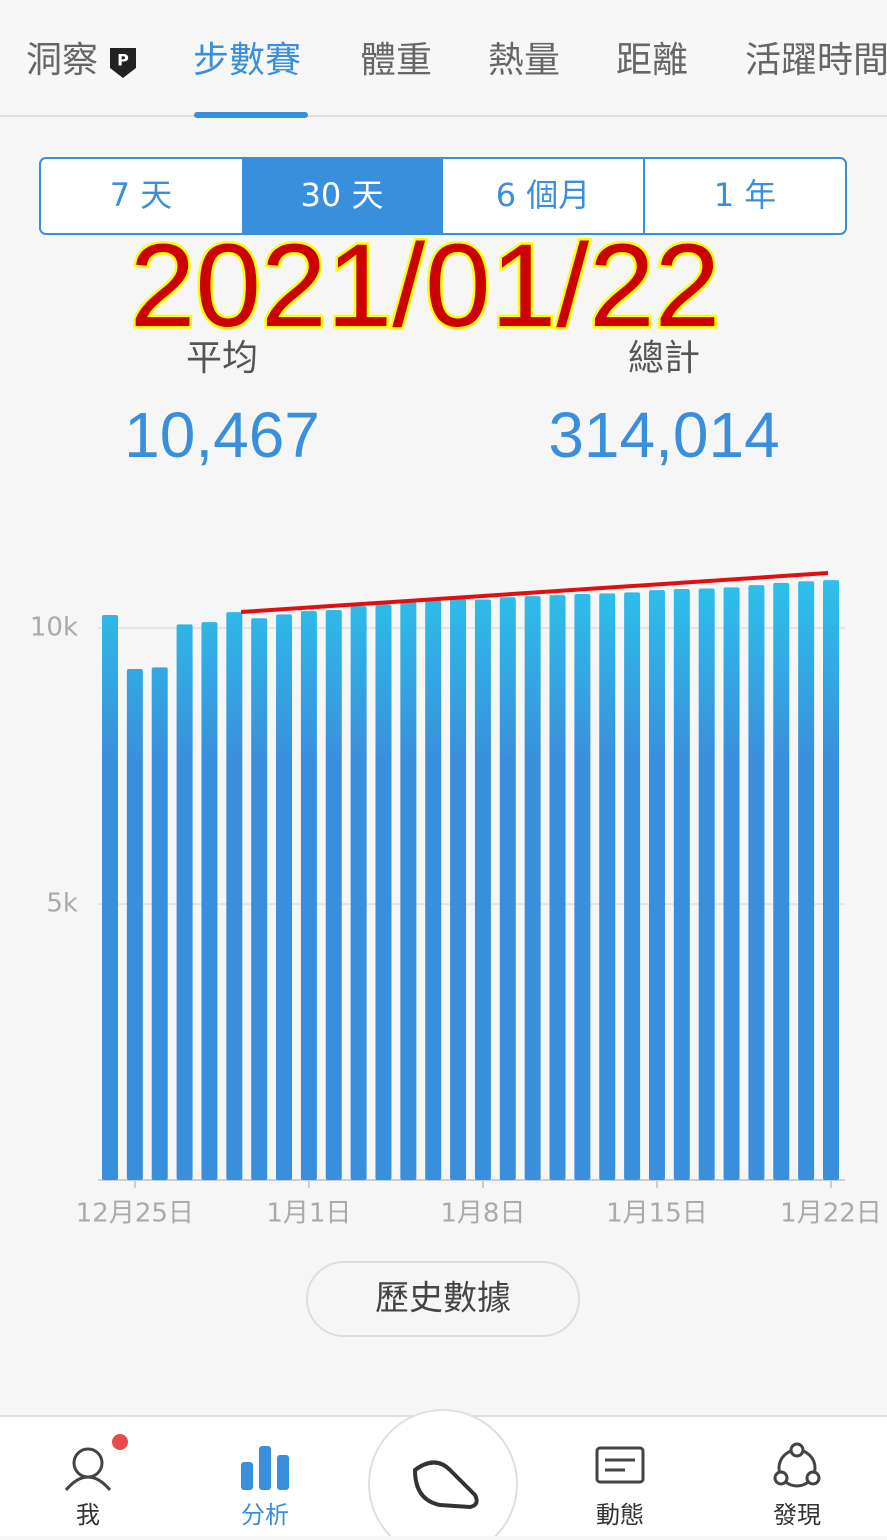 The width and height of the screenshot is (887, 1540). Describe the element at coordinates (745, 195) in the screenshot. I see `range-button: 1 年` at that location.